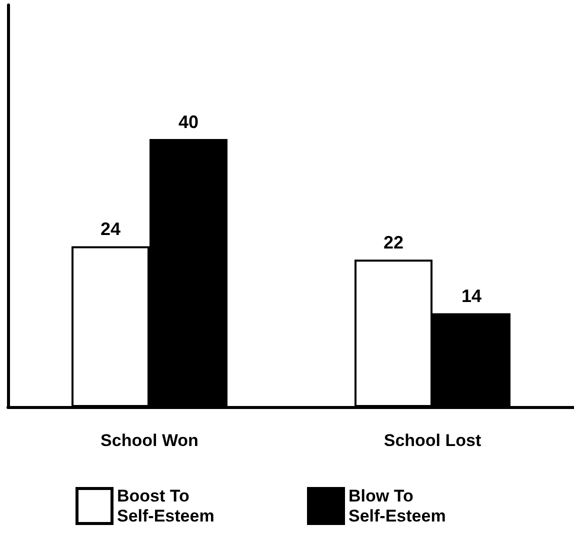 This screenshot has height=539, width=574. I want to click on data-label: 14, so click(471, 296).